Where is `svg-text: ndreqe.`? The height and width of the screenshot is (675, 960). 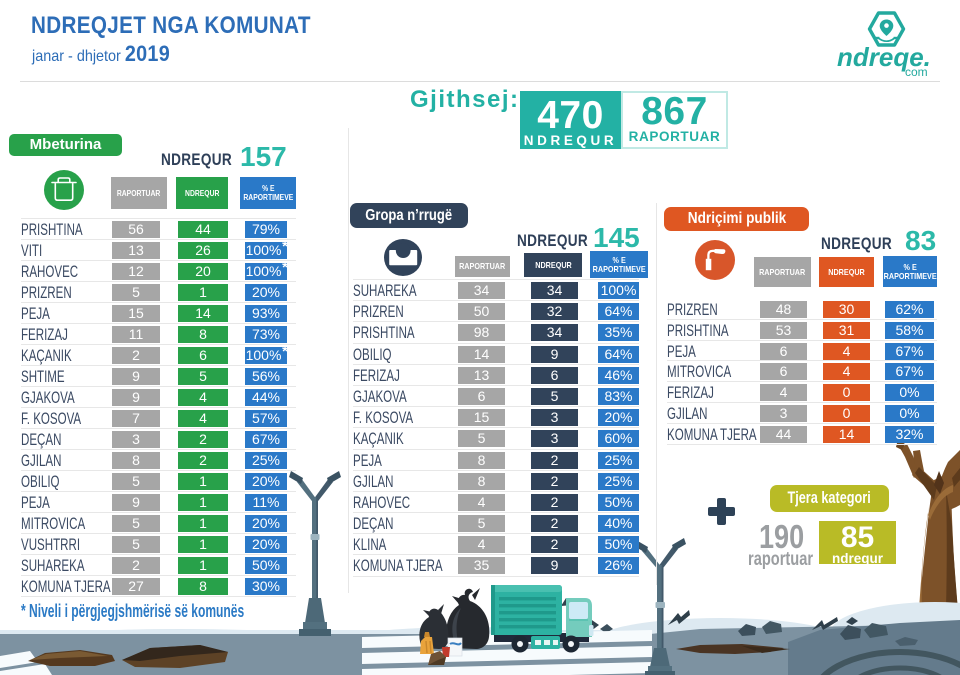
svg-text: ndreqe. is located at coordinates (884, 57).